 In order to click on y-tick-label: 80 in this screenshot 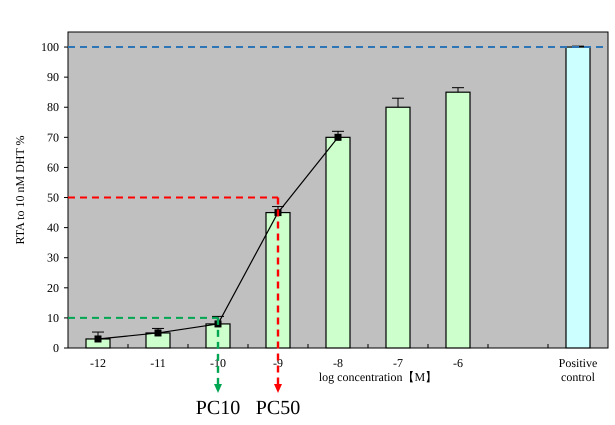, I will do `click(53, 107)`.